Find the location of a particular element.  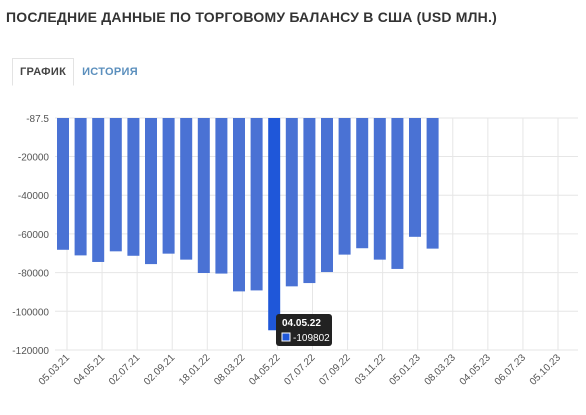

tab-history: ИСТОРИЯ is located at coordinates (110, 72).